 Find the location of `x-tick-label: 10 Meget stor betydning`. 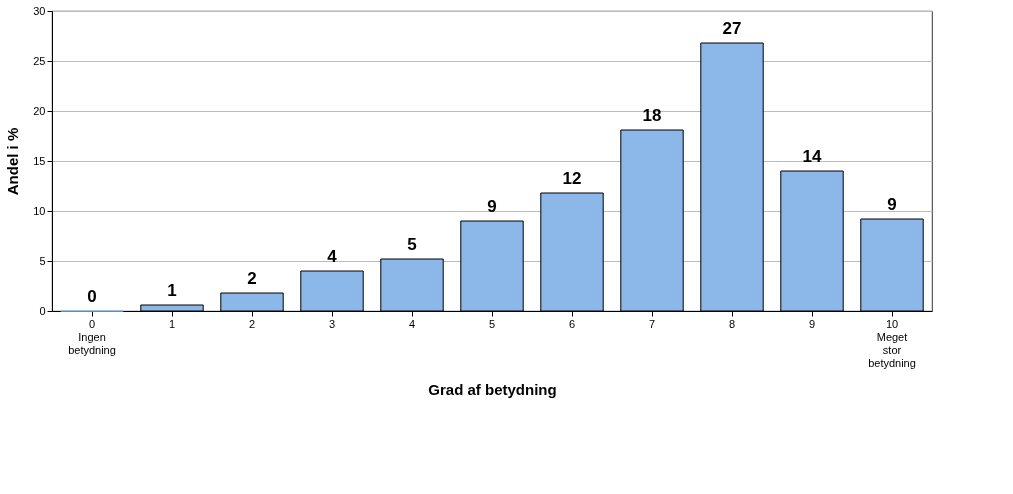

x-tick-label: 10 Meget stor betydning is located at coordinates (892, 343).